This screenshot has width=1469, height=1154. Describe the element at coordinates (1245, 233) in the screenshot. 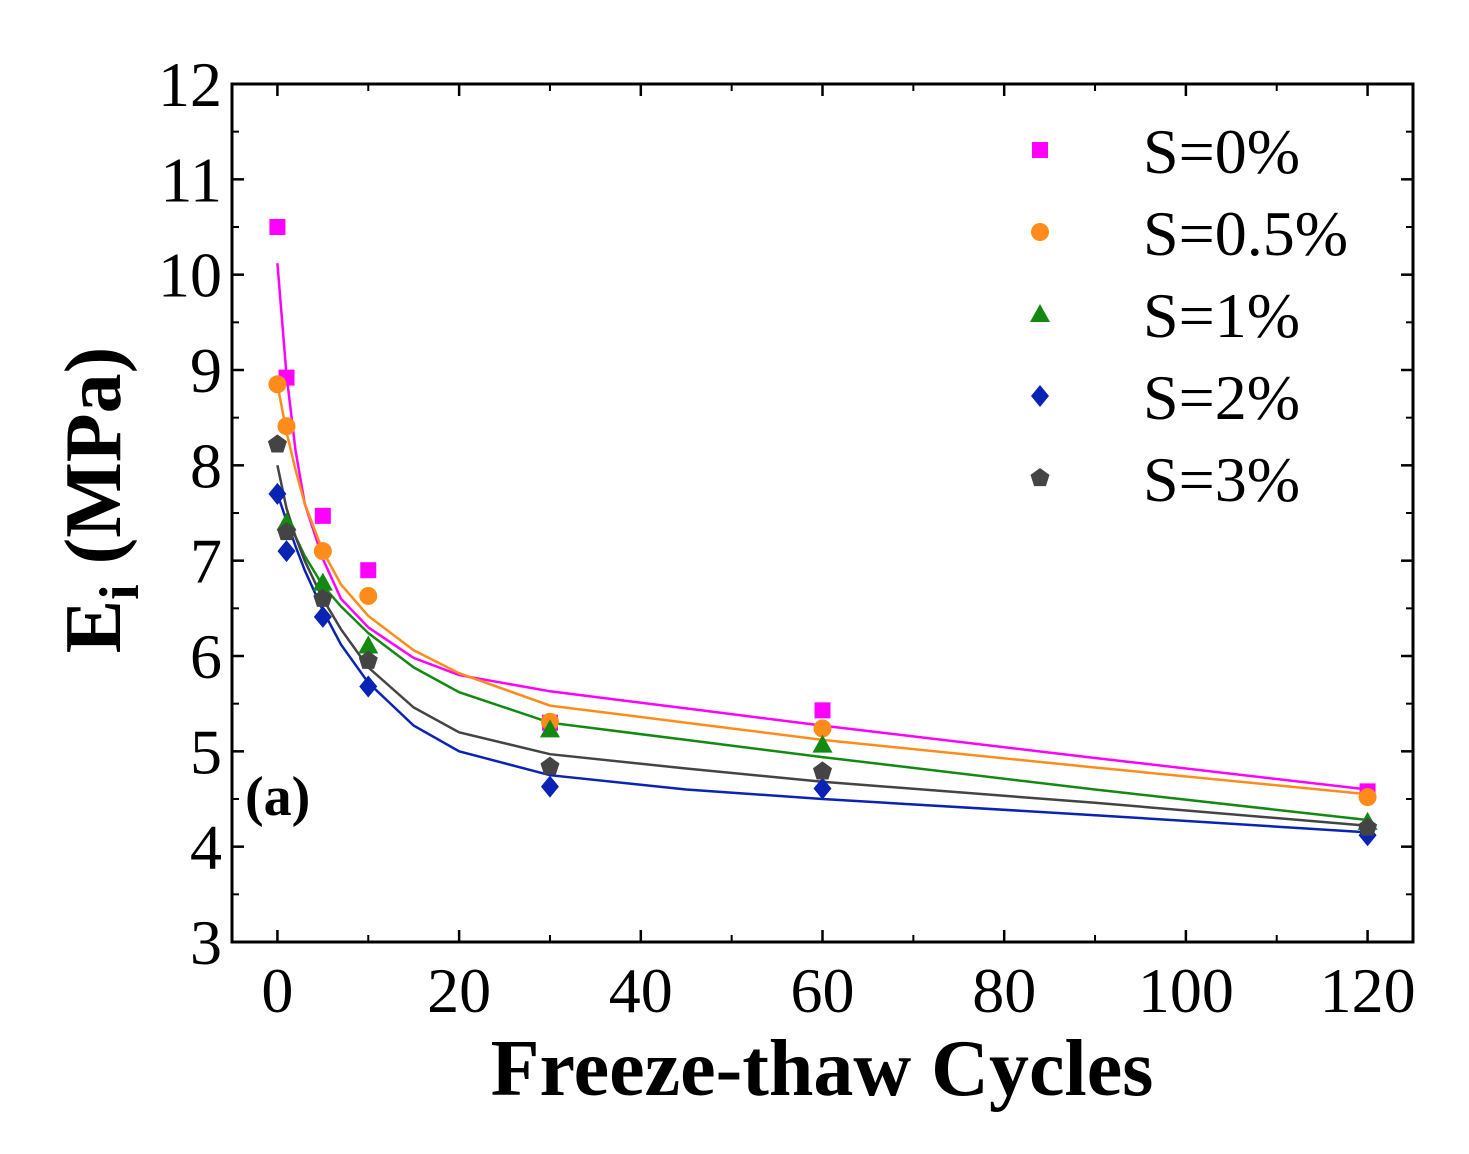

I see `legend-label: S=0.5%` at that location.